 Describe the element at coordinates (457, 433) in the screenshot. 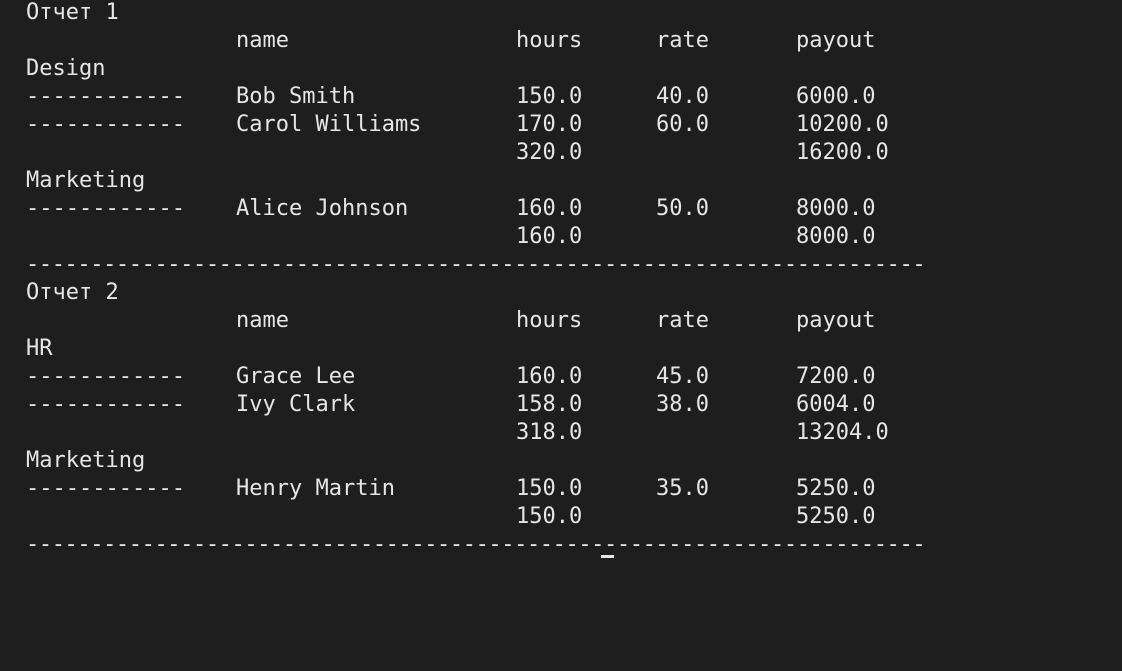

I see `group-total-row: 318.0 13204.0` at that location.